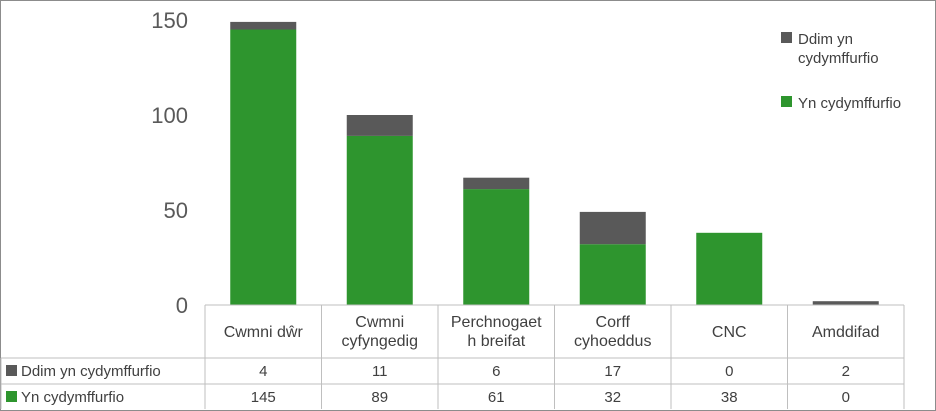 Image resolution: width=936 pixels, height=411 pixels. Describe the element at coordinates (729, 397) in the screenshot. I see `table-cell-value: 38` at that location.